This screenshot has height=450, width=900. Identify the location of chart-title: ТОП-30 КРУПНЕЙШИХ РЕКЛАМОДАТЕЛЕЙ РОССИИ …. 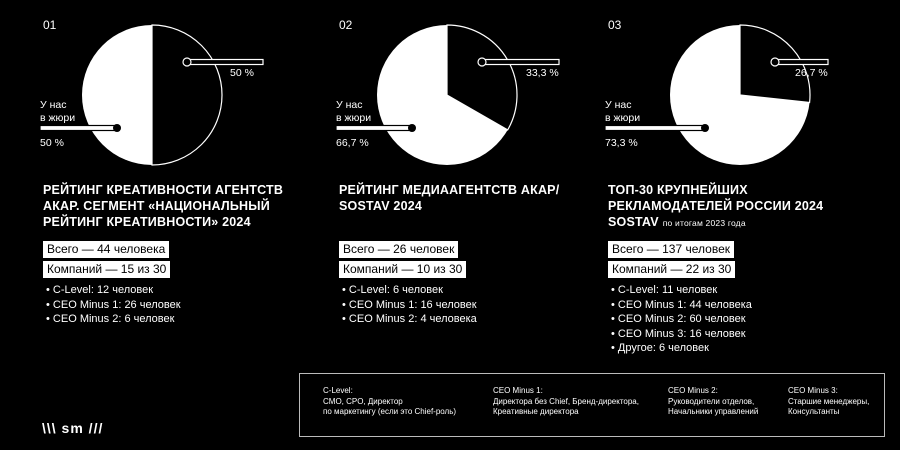
(738, 206).